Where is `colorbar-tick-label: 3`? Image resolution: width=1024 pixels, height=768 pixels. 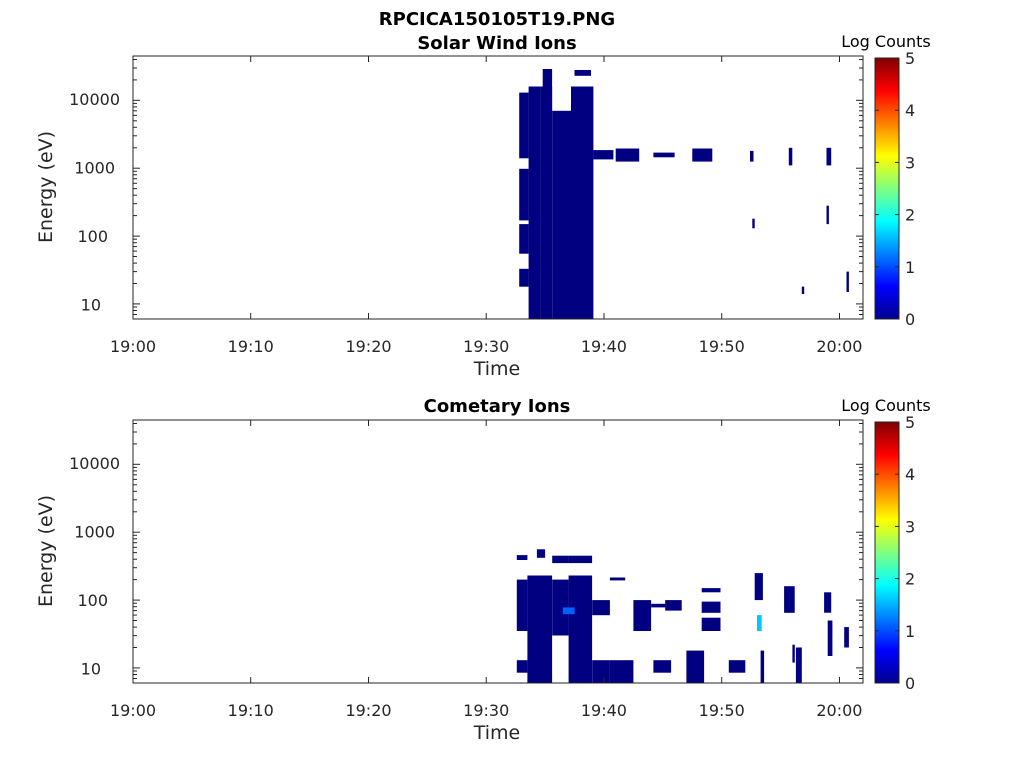
colorbar-tick-label: 3 is located at coordinates (910, 526).